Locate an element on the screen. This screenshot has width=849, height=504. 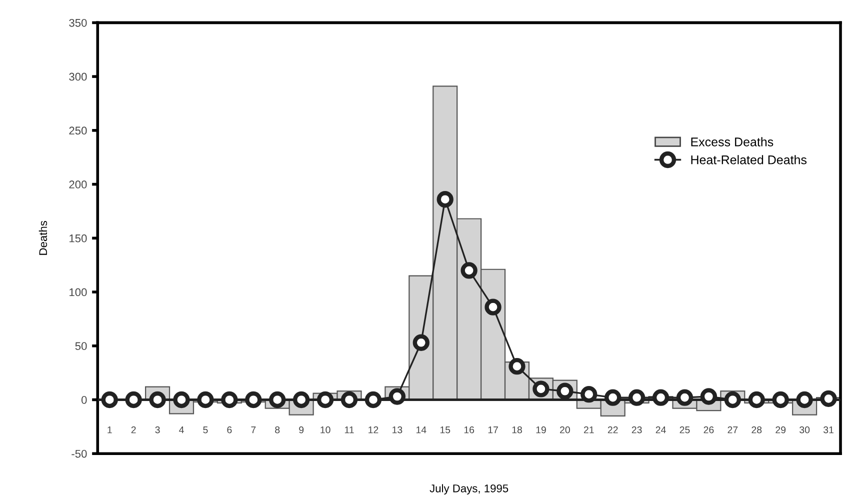
y-tick-label: 150 is located at coordinates (78, 238).